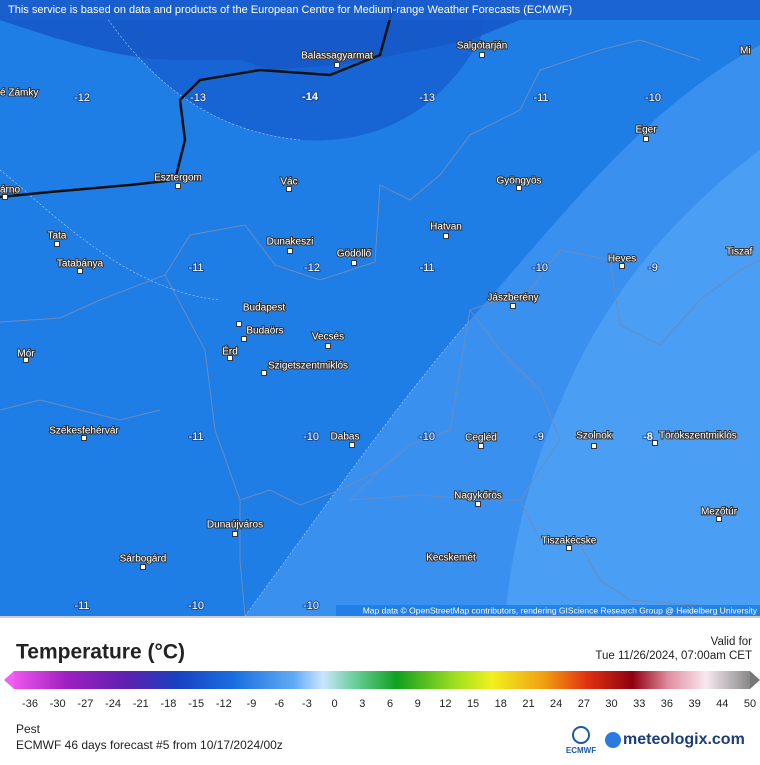 The height and width of the screenshot is (765, 760). I want to click on colorbar-tick: 50, so click(750, 704).